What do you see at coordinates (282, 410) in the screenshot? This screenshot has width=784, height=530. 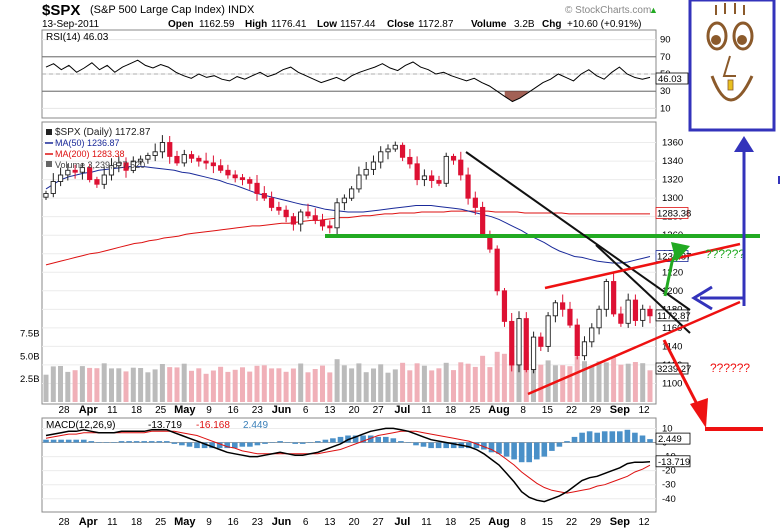 I see `x-axis-top-label: Jun` at bounding box center [282, 410].